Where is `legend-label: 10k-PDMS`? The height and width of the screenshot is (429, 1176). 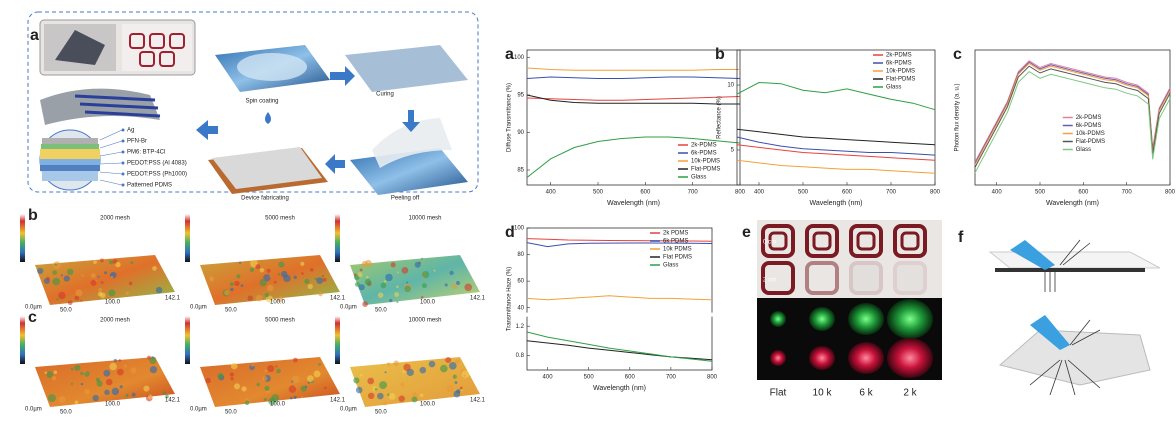 legend-label: 10k-PDMS is located at coordinates (705, 162).